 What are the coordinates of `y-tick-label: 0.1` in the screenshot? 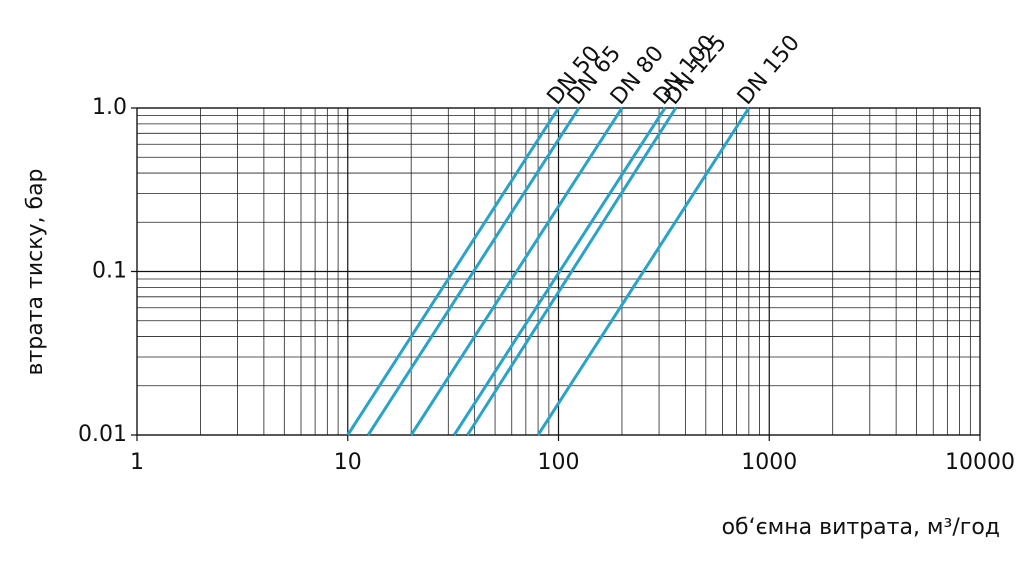 It's located at (109, 271).